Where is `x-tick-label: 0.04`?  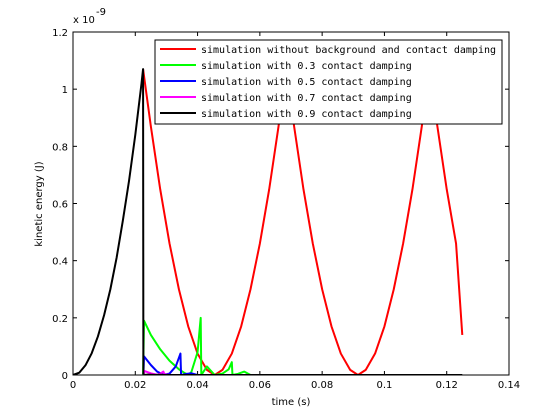 x-tick-label: 0.04 is located at coordinates (197, 385).